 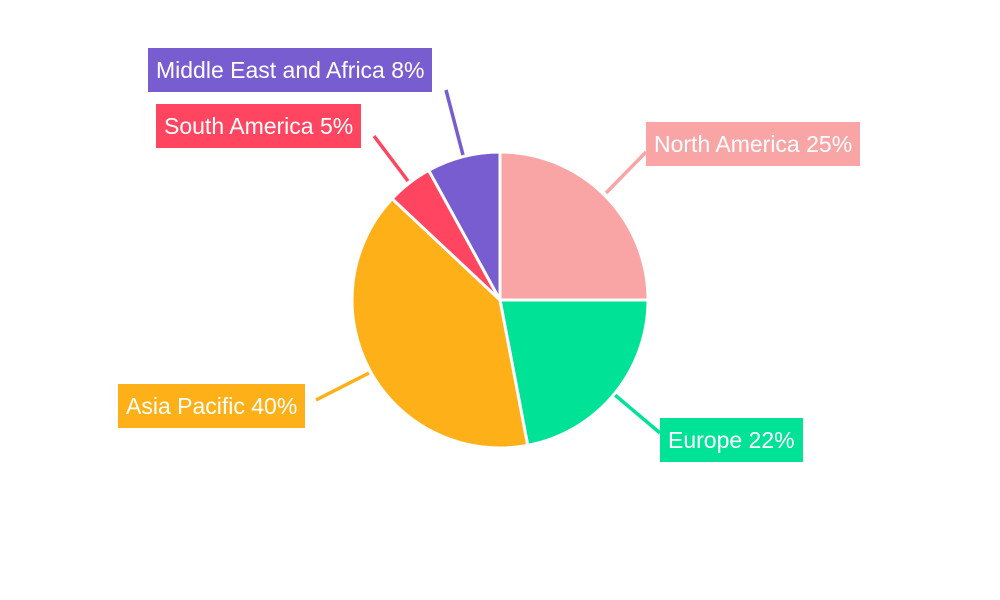 I want to click on leader-line-middle-east-and-africa, so click(x=454, y=122).